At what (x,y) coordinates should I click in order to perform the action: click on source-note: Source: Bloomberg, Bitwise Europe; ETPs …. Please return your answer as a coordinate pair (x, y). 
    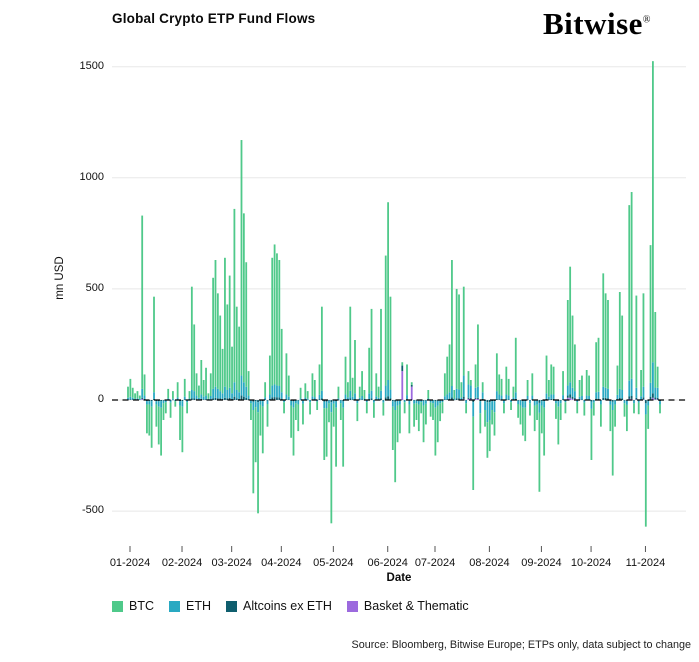
    Looking at the image, I should click on (521, 645).